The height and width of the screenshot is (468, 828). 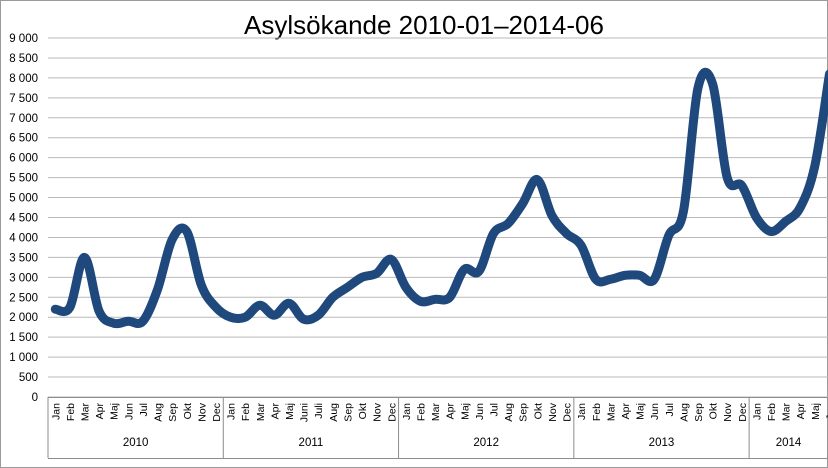 What do you see at coordinates (23, 278) in the screenshot?
I see `y-tick-label: 3 000` at bounding box center [23, 278].